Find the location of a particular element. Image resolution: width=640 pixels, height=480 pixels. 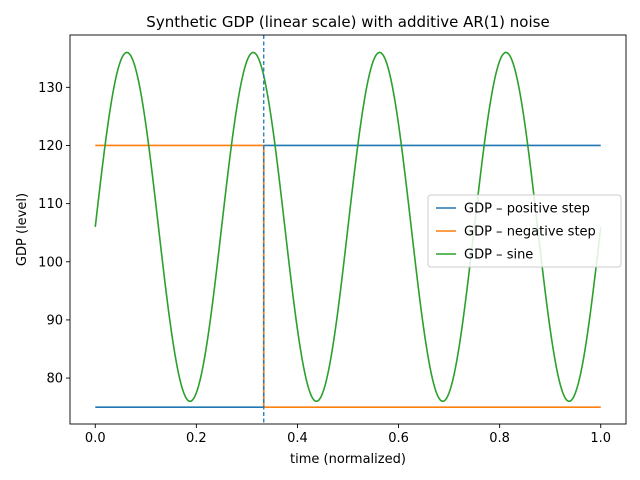

y-tick-label: 80 is located at coordinates (54, 379).